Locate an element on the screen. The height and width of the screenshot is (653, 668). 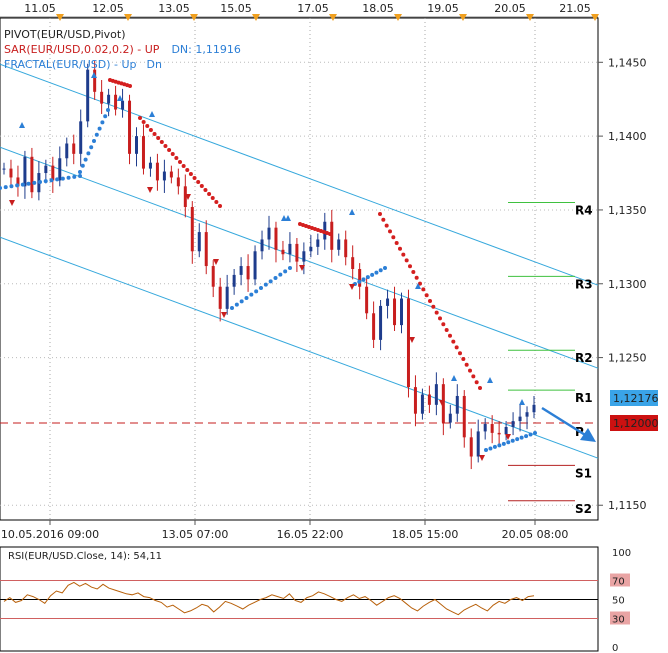
rsi-bands is located at coordinates (299, 599).